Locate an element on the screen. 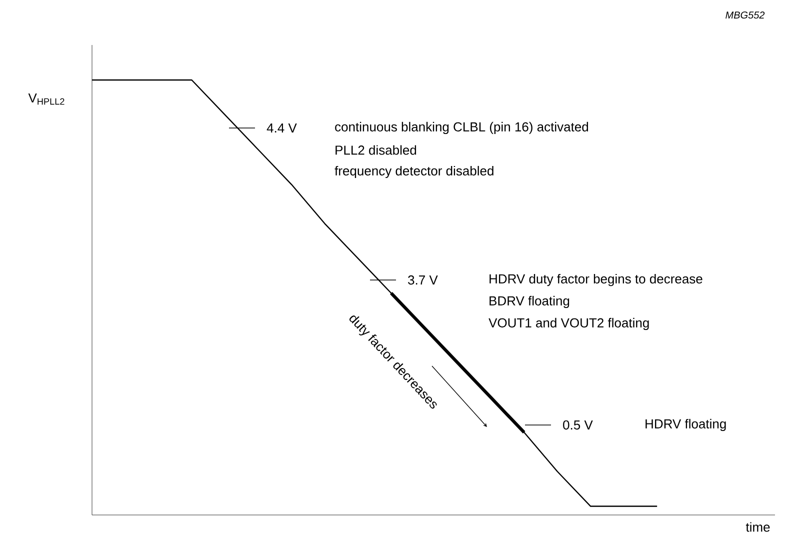 The width and height of the screenshot is (797, 537). annotation: BDRV floating is located at coordinates (530, 302).